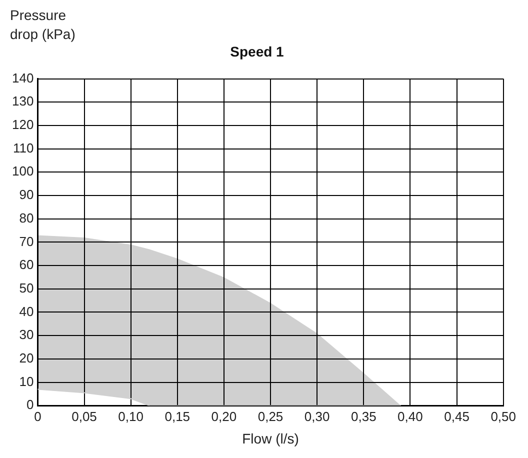 This screenshot has width=528, height=458. What do you see at coordinates (23, 148) in the screenshot?
I see `y-tick-label: 110` at bounding box center [23, 148].